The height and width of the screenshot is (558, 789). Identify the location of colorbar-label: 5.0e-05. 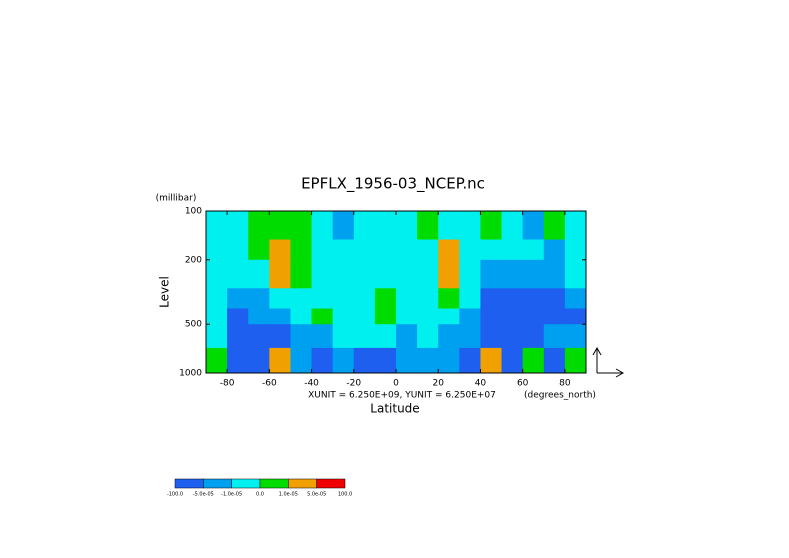
(316, 495).